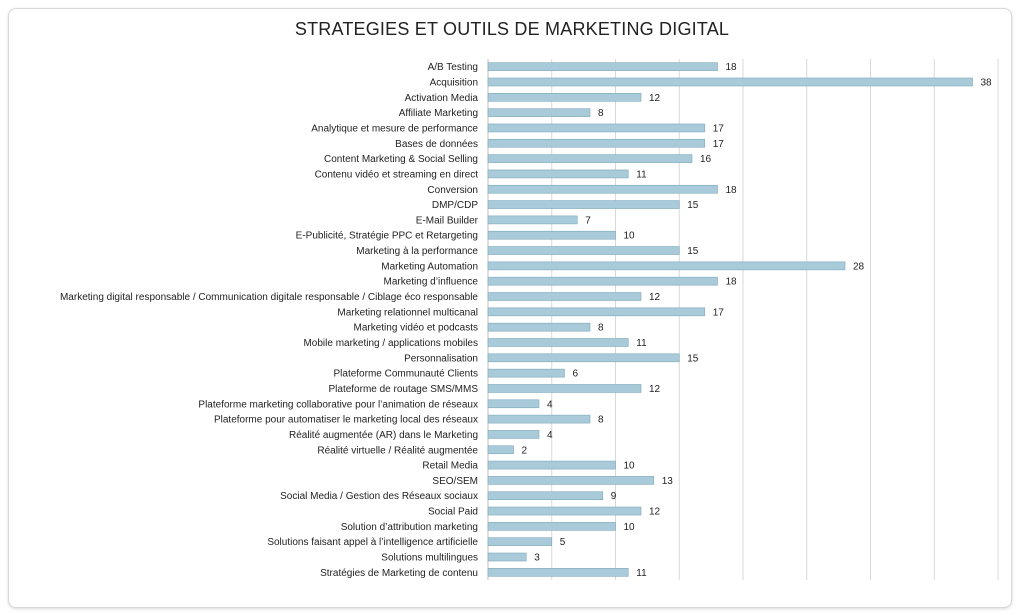  Describe the element at coordinates (383, 435) in the screenshot. I see `category-label: Réalité augmentée (AR) dans le Marketing` at that location.